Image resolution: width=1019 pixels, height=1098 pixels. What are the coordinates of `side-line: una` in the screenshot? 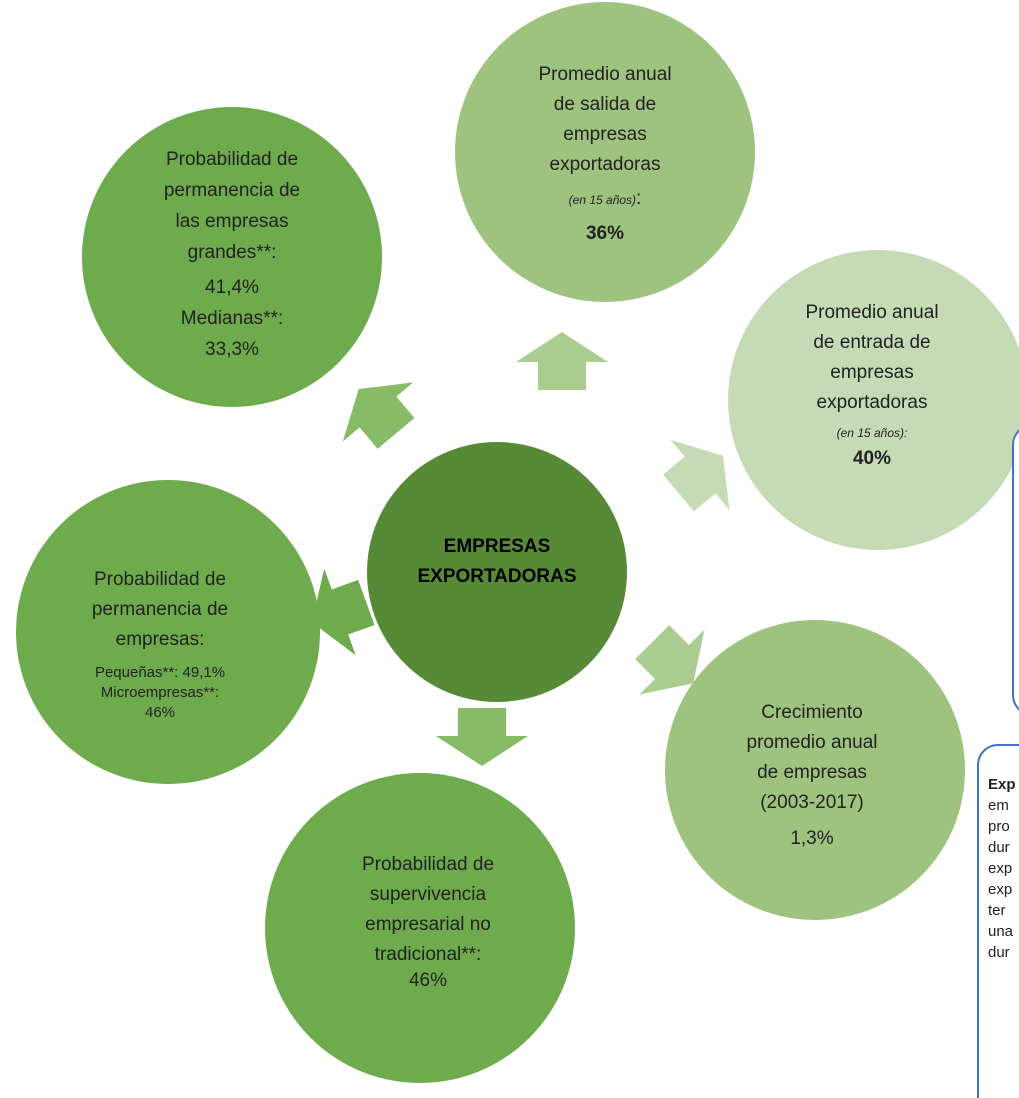 It's located at (1001, 931).